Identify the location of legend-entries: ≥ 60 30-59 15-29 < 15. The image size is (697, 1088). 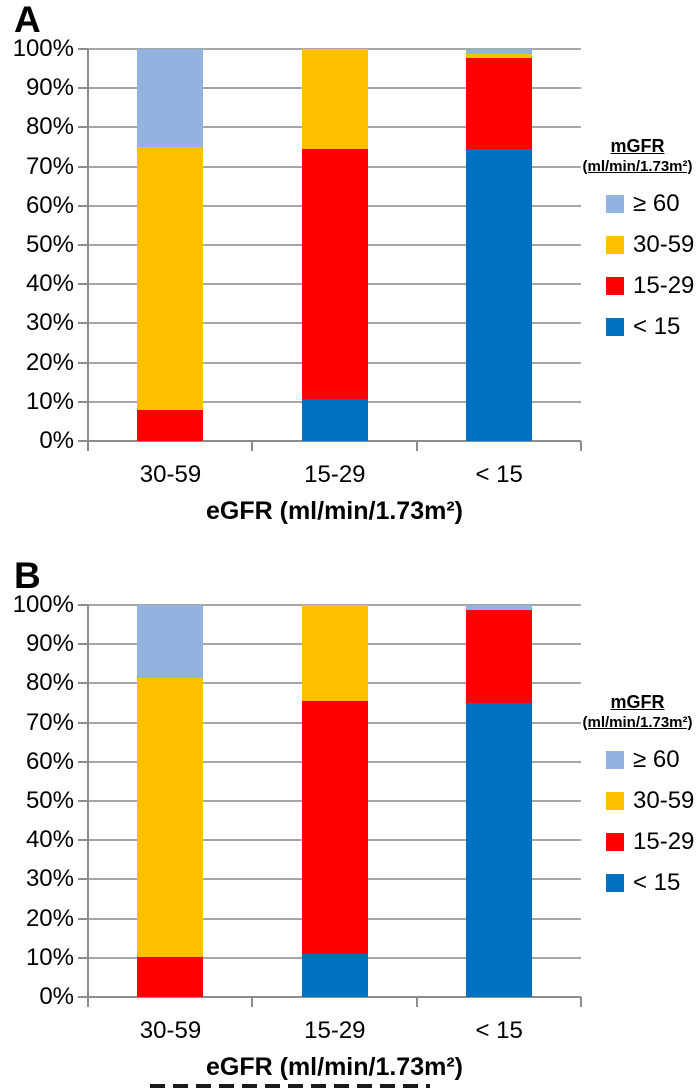
(637, 821).